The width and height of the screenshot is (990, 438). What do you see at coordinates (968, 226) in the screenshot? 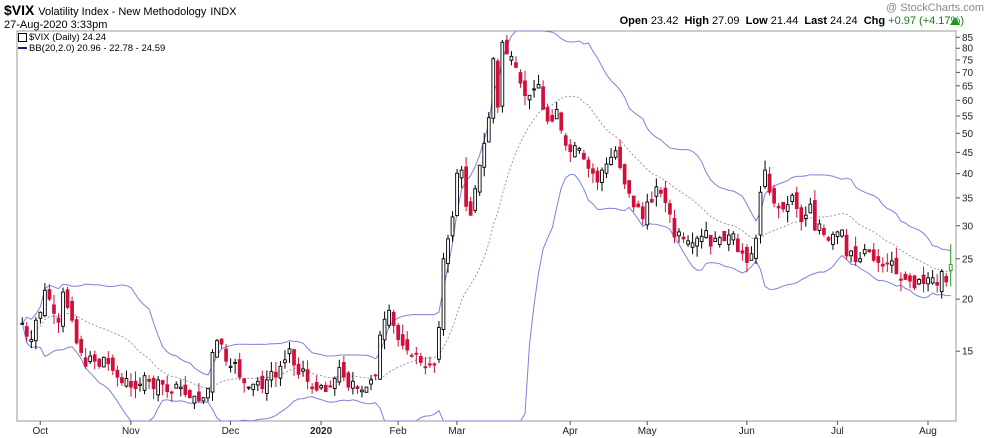
I see `y-tick-label: 30` at bounding box center [968, 226].